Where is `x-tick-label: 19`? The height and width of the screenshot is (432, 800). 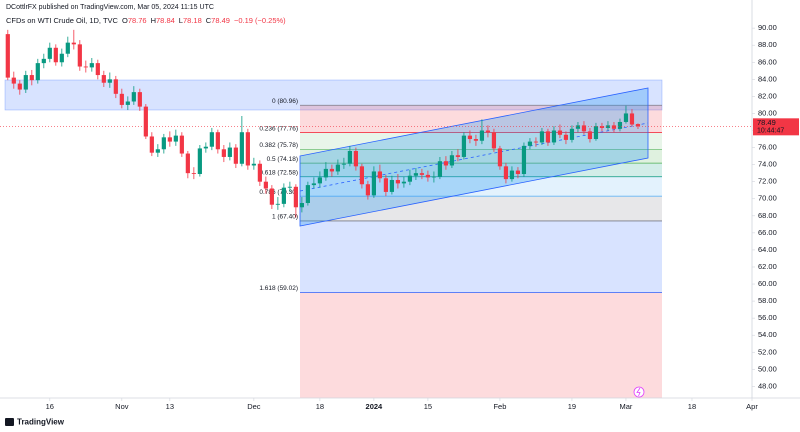
x-tick-label: 19 is located at coordinates (572, 406).